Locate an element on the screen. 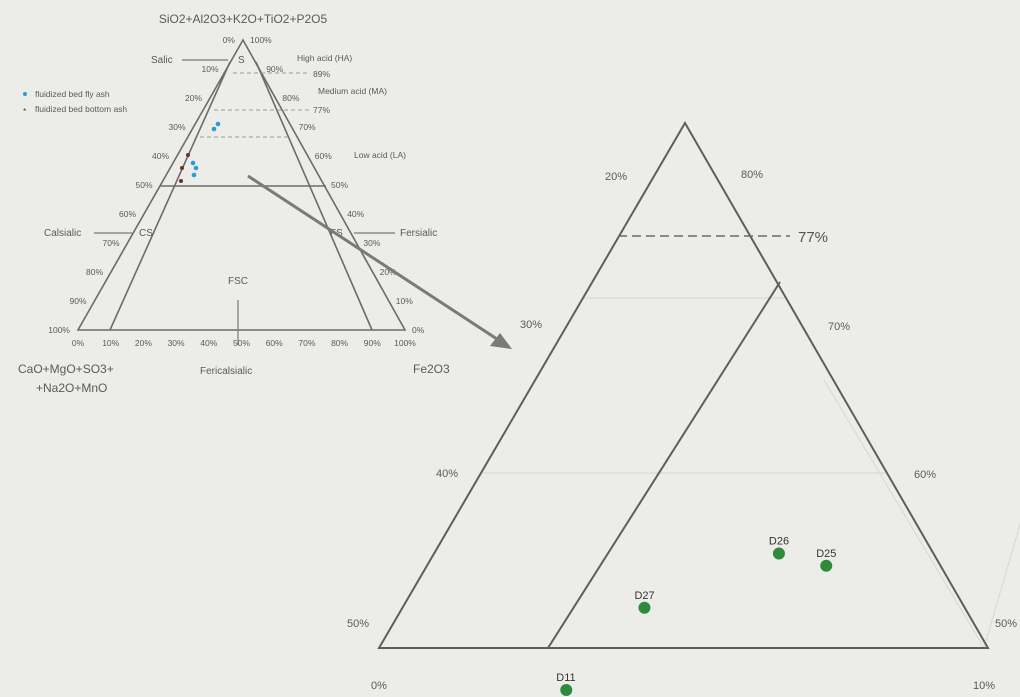 The height and width of the screenshot is (697, 1020). overview-bottom-tick: 80% is located at coordinates (339, 343).